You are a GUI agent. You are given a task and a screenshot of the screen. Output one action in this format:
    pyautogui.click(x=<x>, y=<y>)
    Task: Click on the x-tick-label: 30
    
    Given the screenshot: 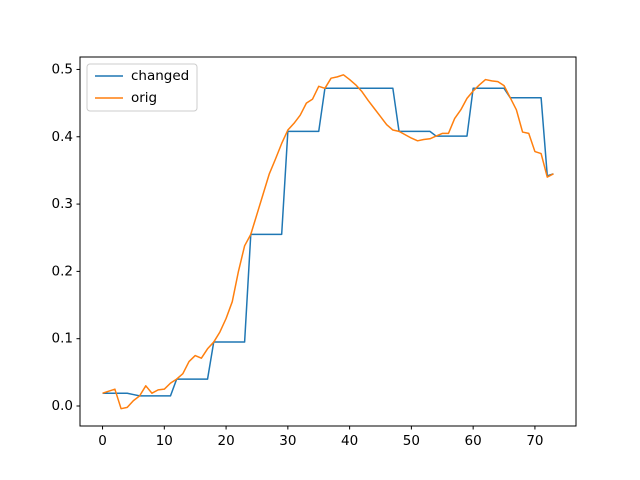 What is the action you would take?
    pyautogui.click(x=287, y=441)
    